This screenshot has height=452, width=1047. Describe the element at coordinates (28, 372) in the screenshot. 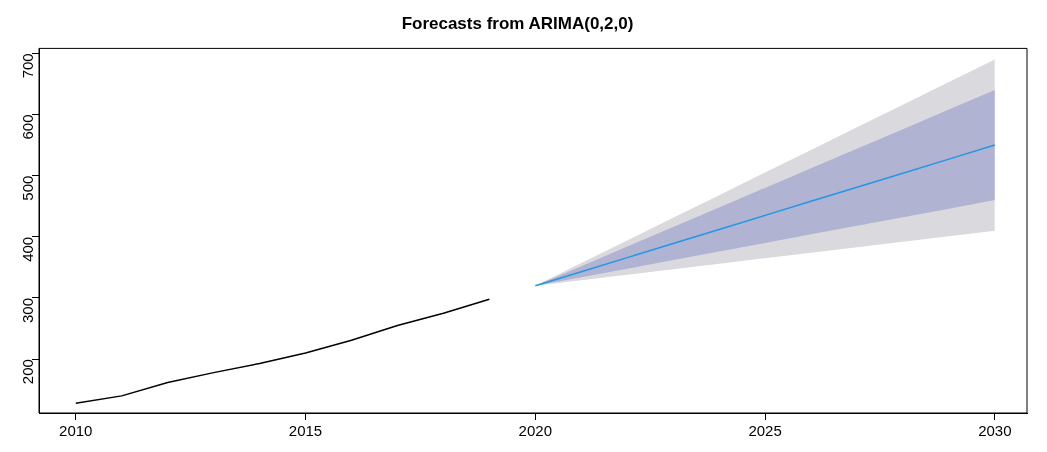

I see `y-tick-label: 200` at that location.